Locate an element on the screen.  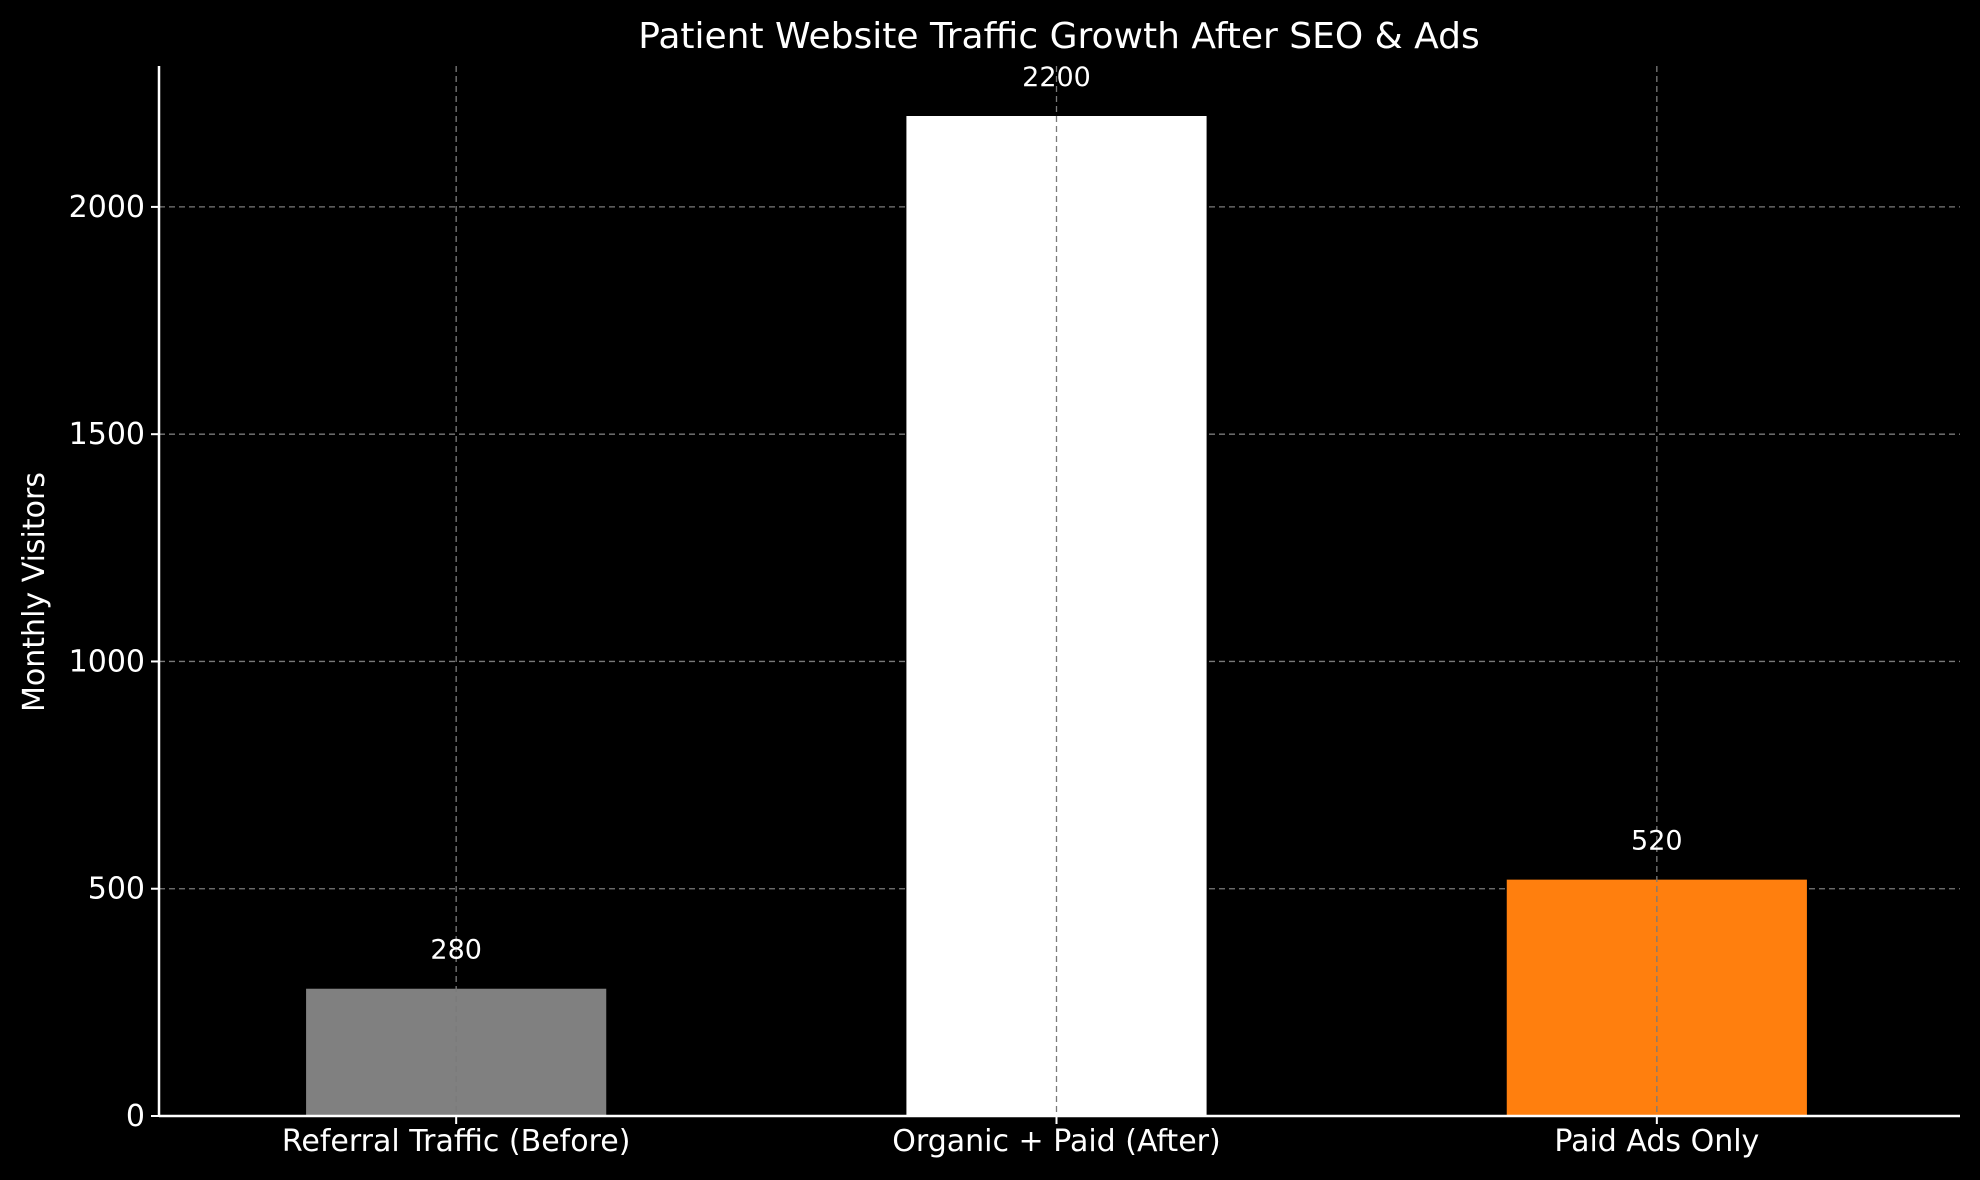
data-label: 280 is located at coordinates (456, 950).